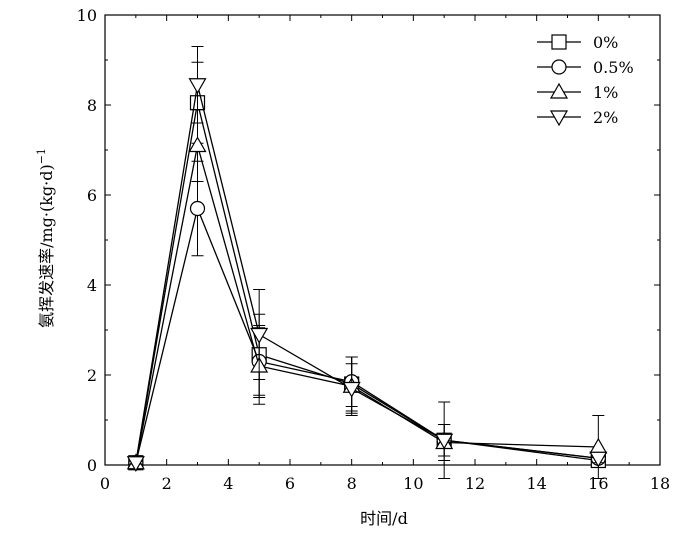 The image size is (700, 537). What do you see at coordinates (536, 483) in the screenshot?
I see `x-tick-label: 14` at bounding box center [536, 483].